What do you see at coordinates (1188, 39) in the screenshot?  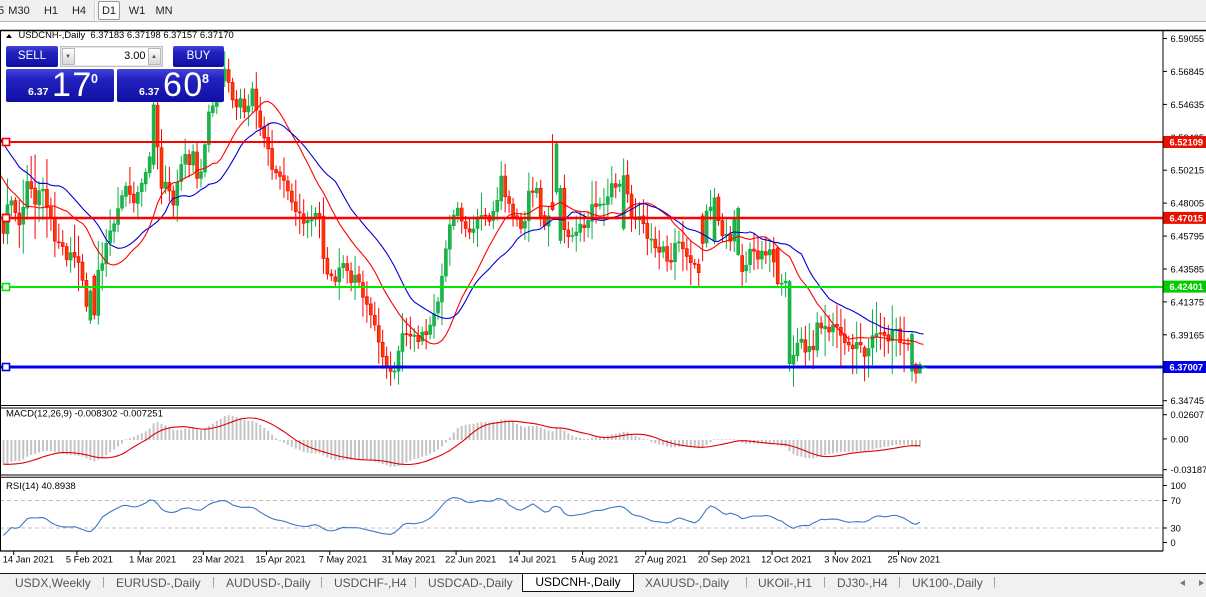 I see `svg-text: 6.59055` at bounding box center [1188, 39].